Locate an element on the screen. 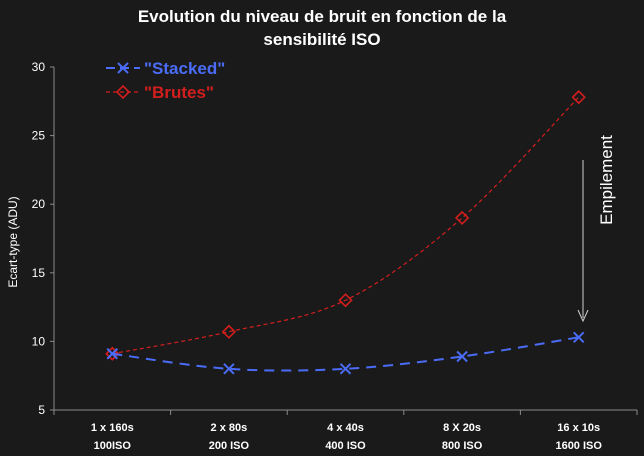 The height and width of the screenshot is (456, 644). y-tick-label: 5 is located at coordinates (41, 410).